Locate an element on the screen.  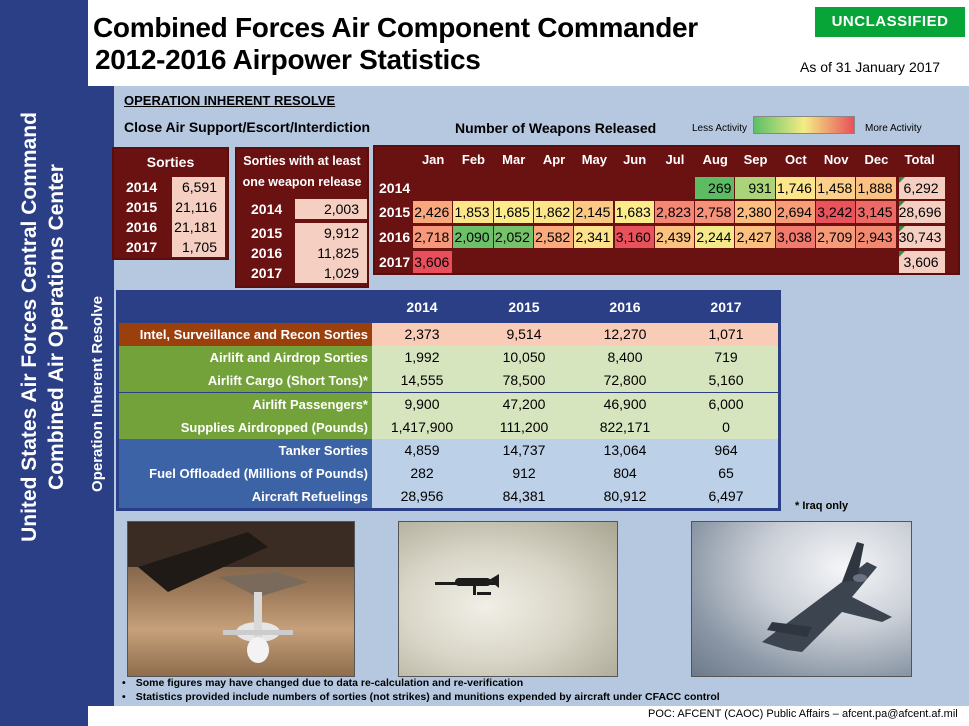
month-header: Nov is located at coordinates (836, 159).